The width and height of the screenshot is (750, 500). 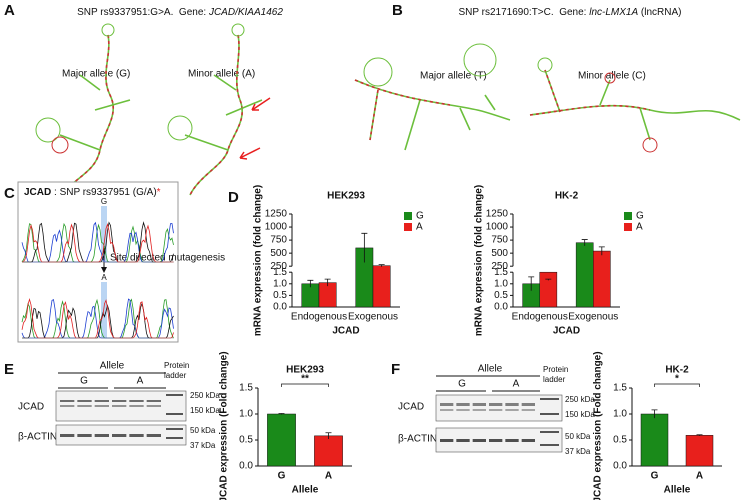 I want to click on y-tick-label: 500, so click(x=499, y=253).